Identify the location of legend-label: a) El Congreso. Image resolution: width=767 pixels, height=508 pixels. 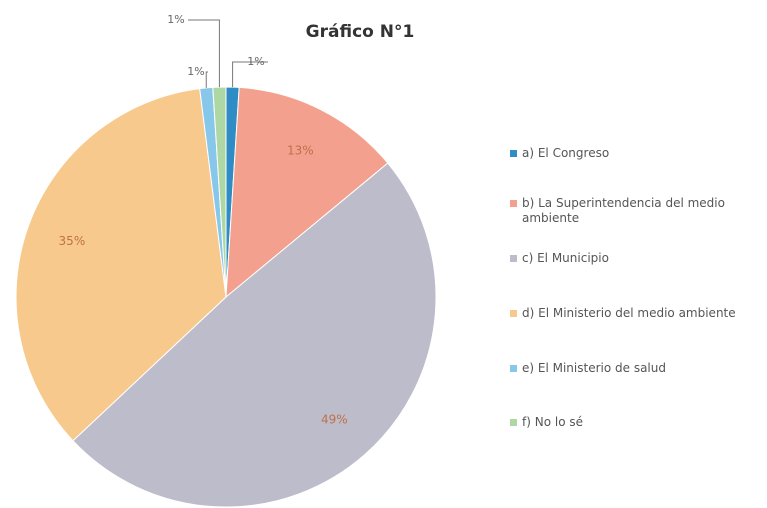
(566, 153).